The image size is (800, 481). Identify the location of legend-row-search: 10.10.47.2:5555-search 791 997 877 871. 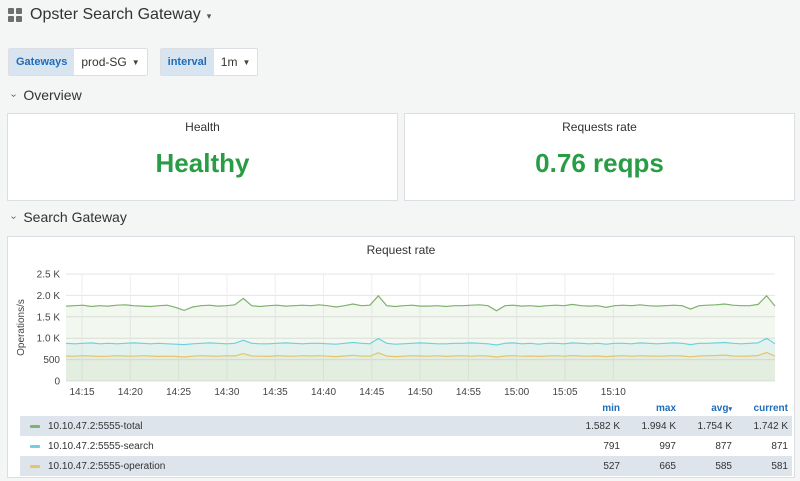
(406, 446).